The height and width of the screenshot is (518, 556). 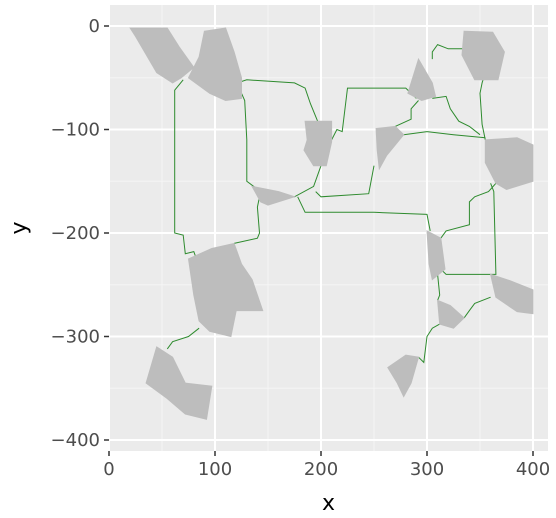 I want to click on x-tick-label: 400, so click(x=533, y=469).